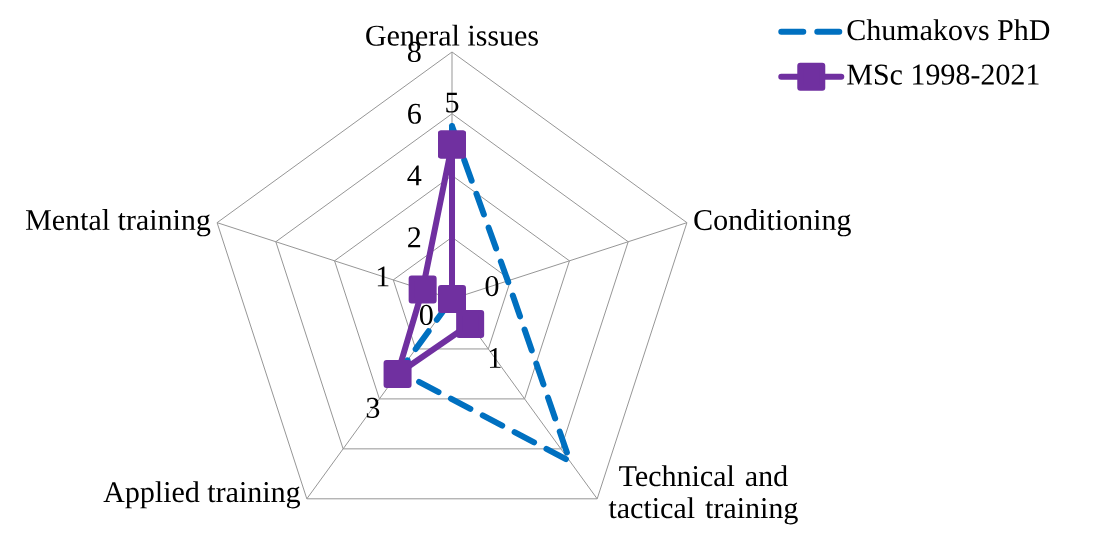  What do you see at coordinates (426, 315) in the screenshot?
I see `y-tick-label: 0` at bounding box center [426, 315].